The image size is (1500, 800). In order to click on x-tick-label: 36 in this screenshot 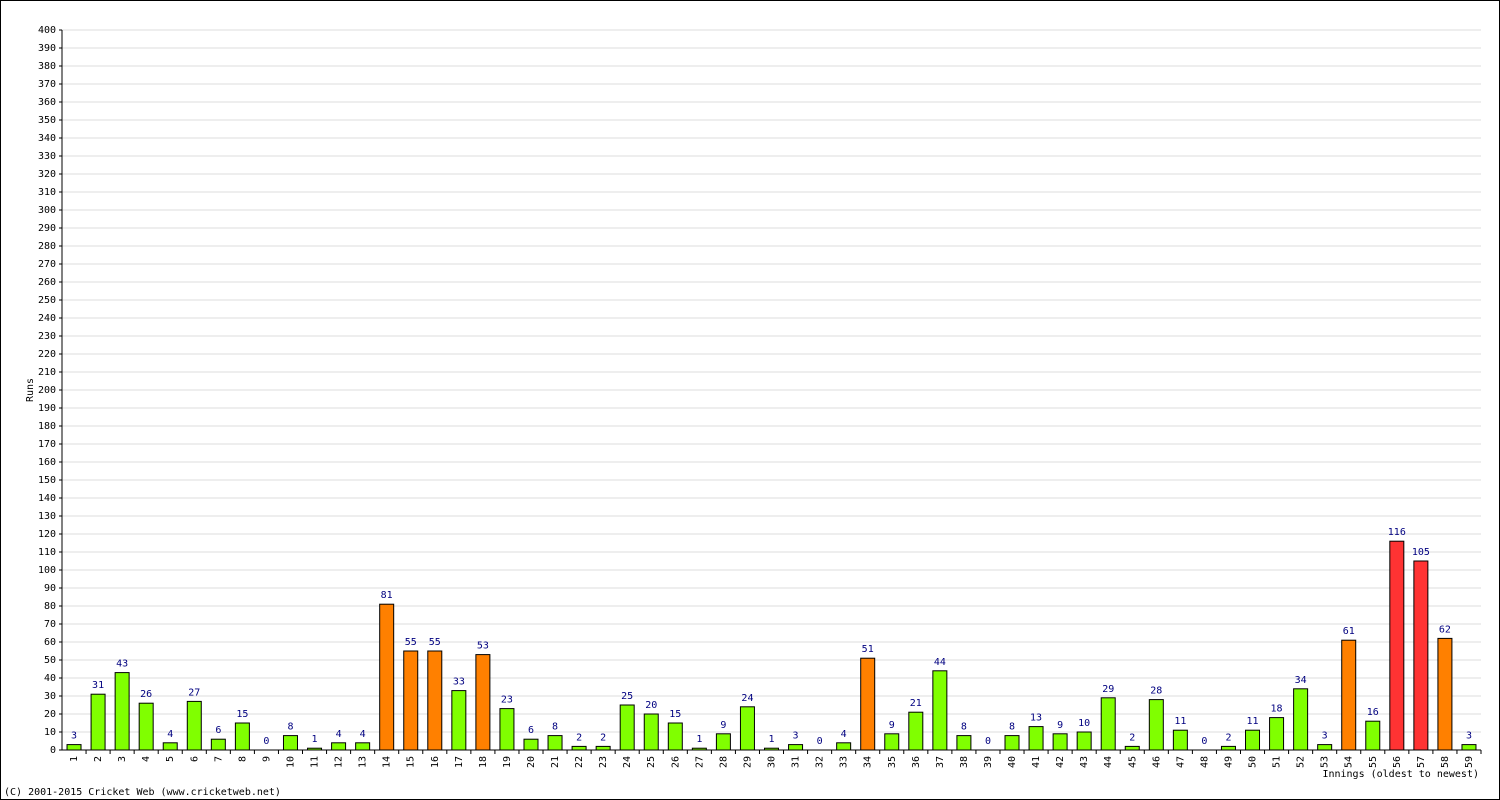, I will do `click(916, 762)`.